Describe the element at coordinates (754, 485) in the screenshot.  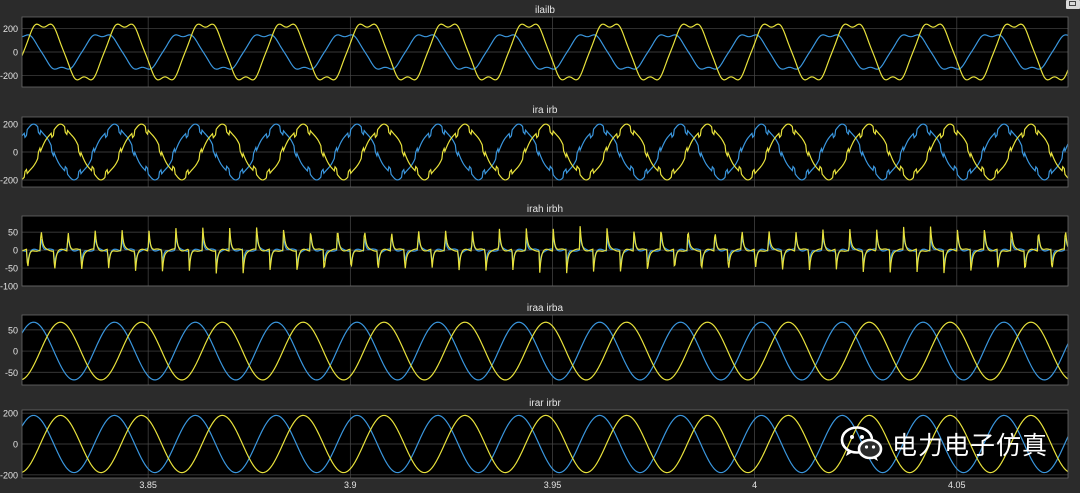
I see `x-tick-label: 4` at that location.